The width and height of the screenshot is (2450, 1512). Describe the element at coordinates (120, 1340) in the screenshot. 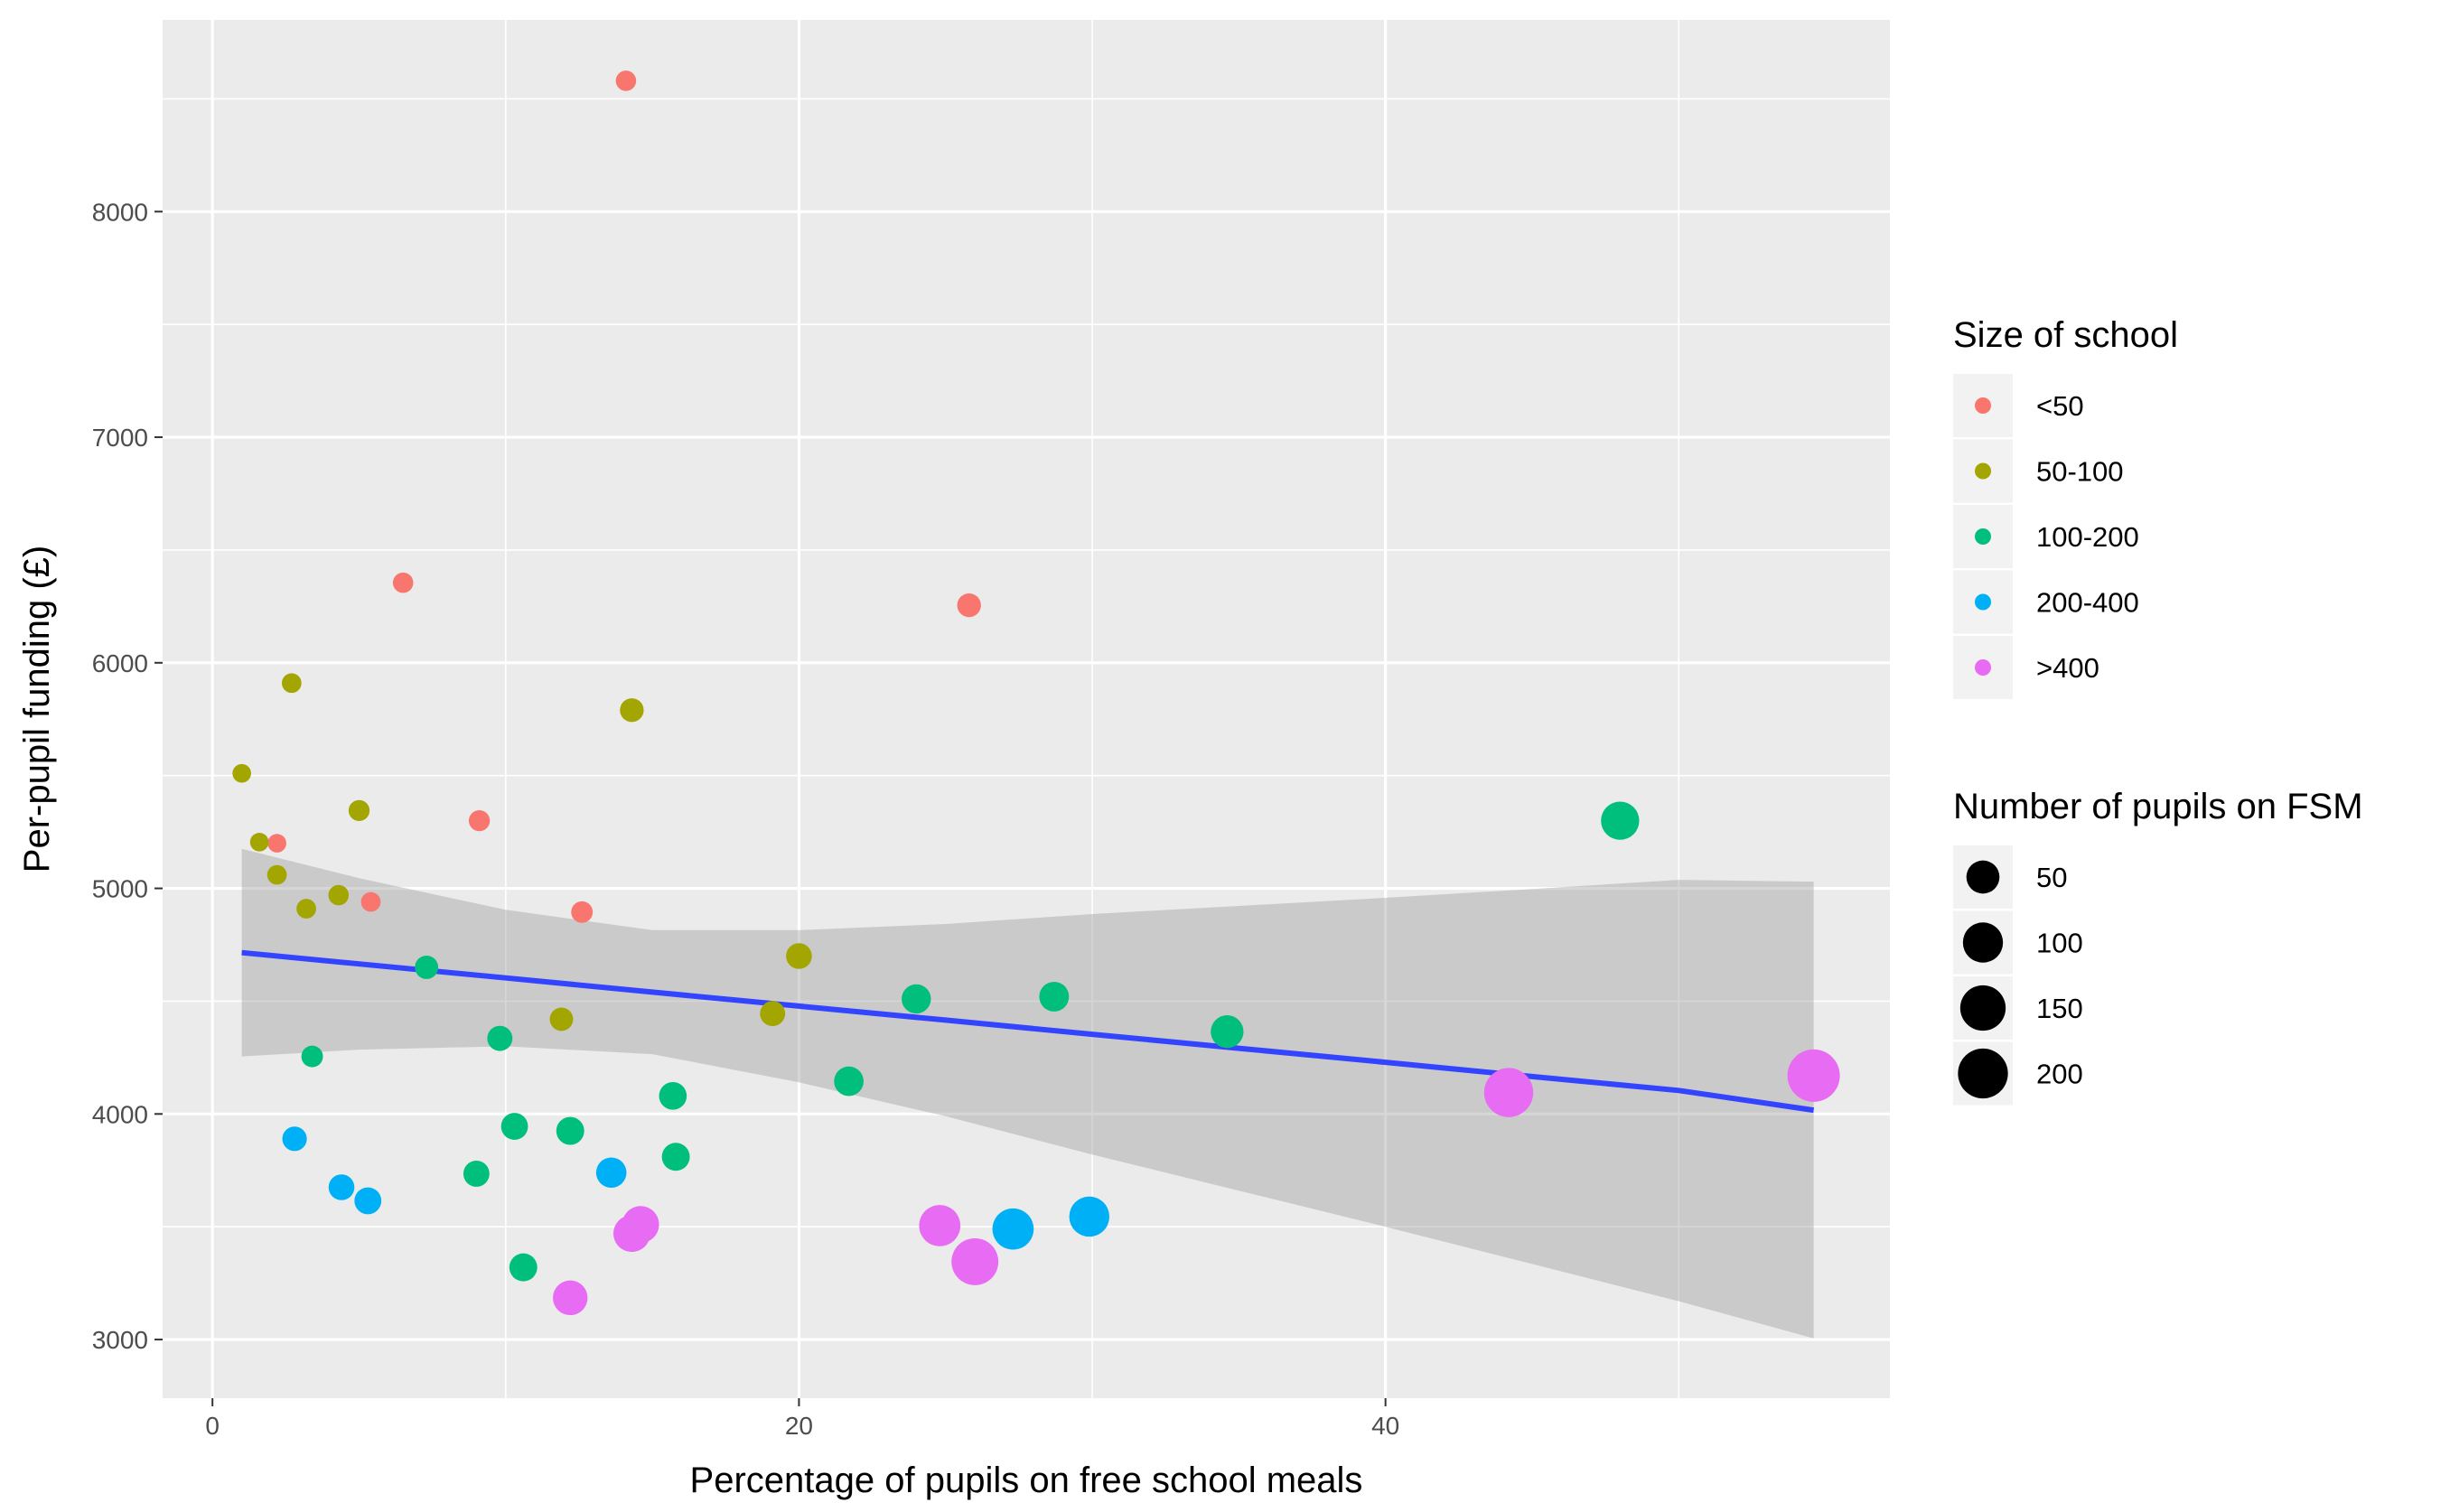

I see `y-tick-label: 3000` at that location.